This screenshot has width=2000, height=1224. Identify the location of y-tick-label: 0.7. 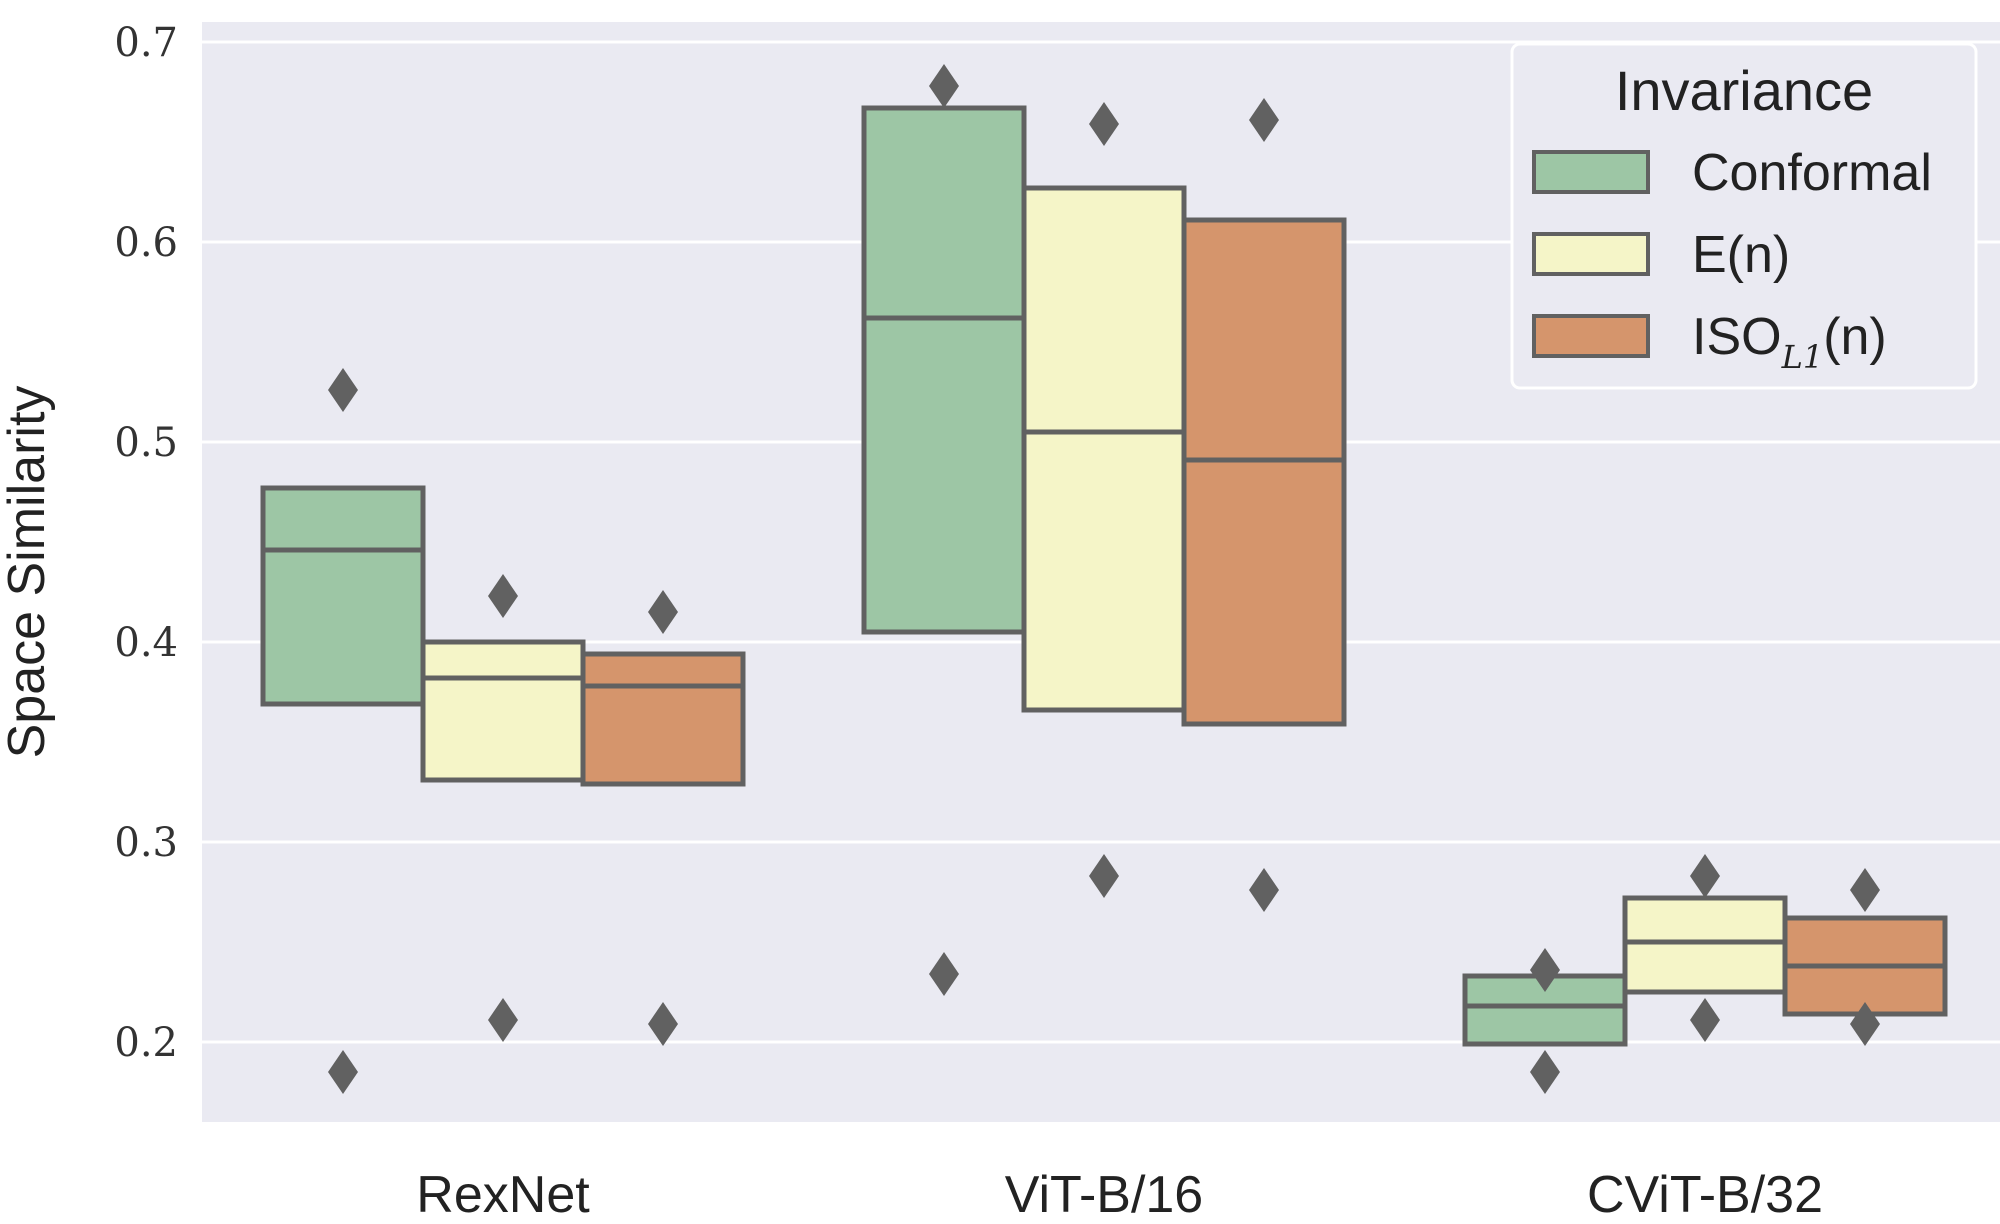
(146, 43).